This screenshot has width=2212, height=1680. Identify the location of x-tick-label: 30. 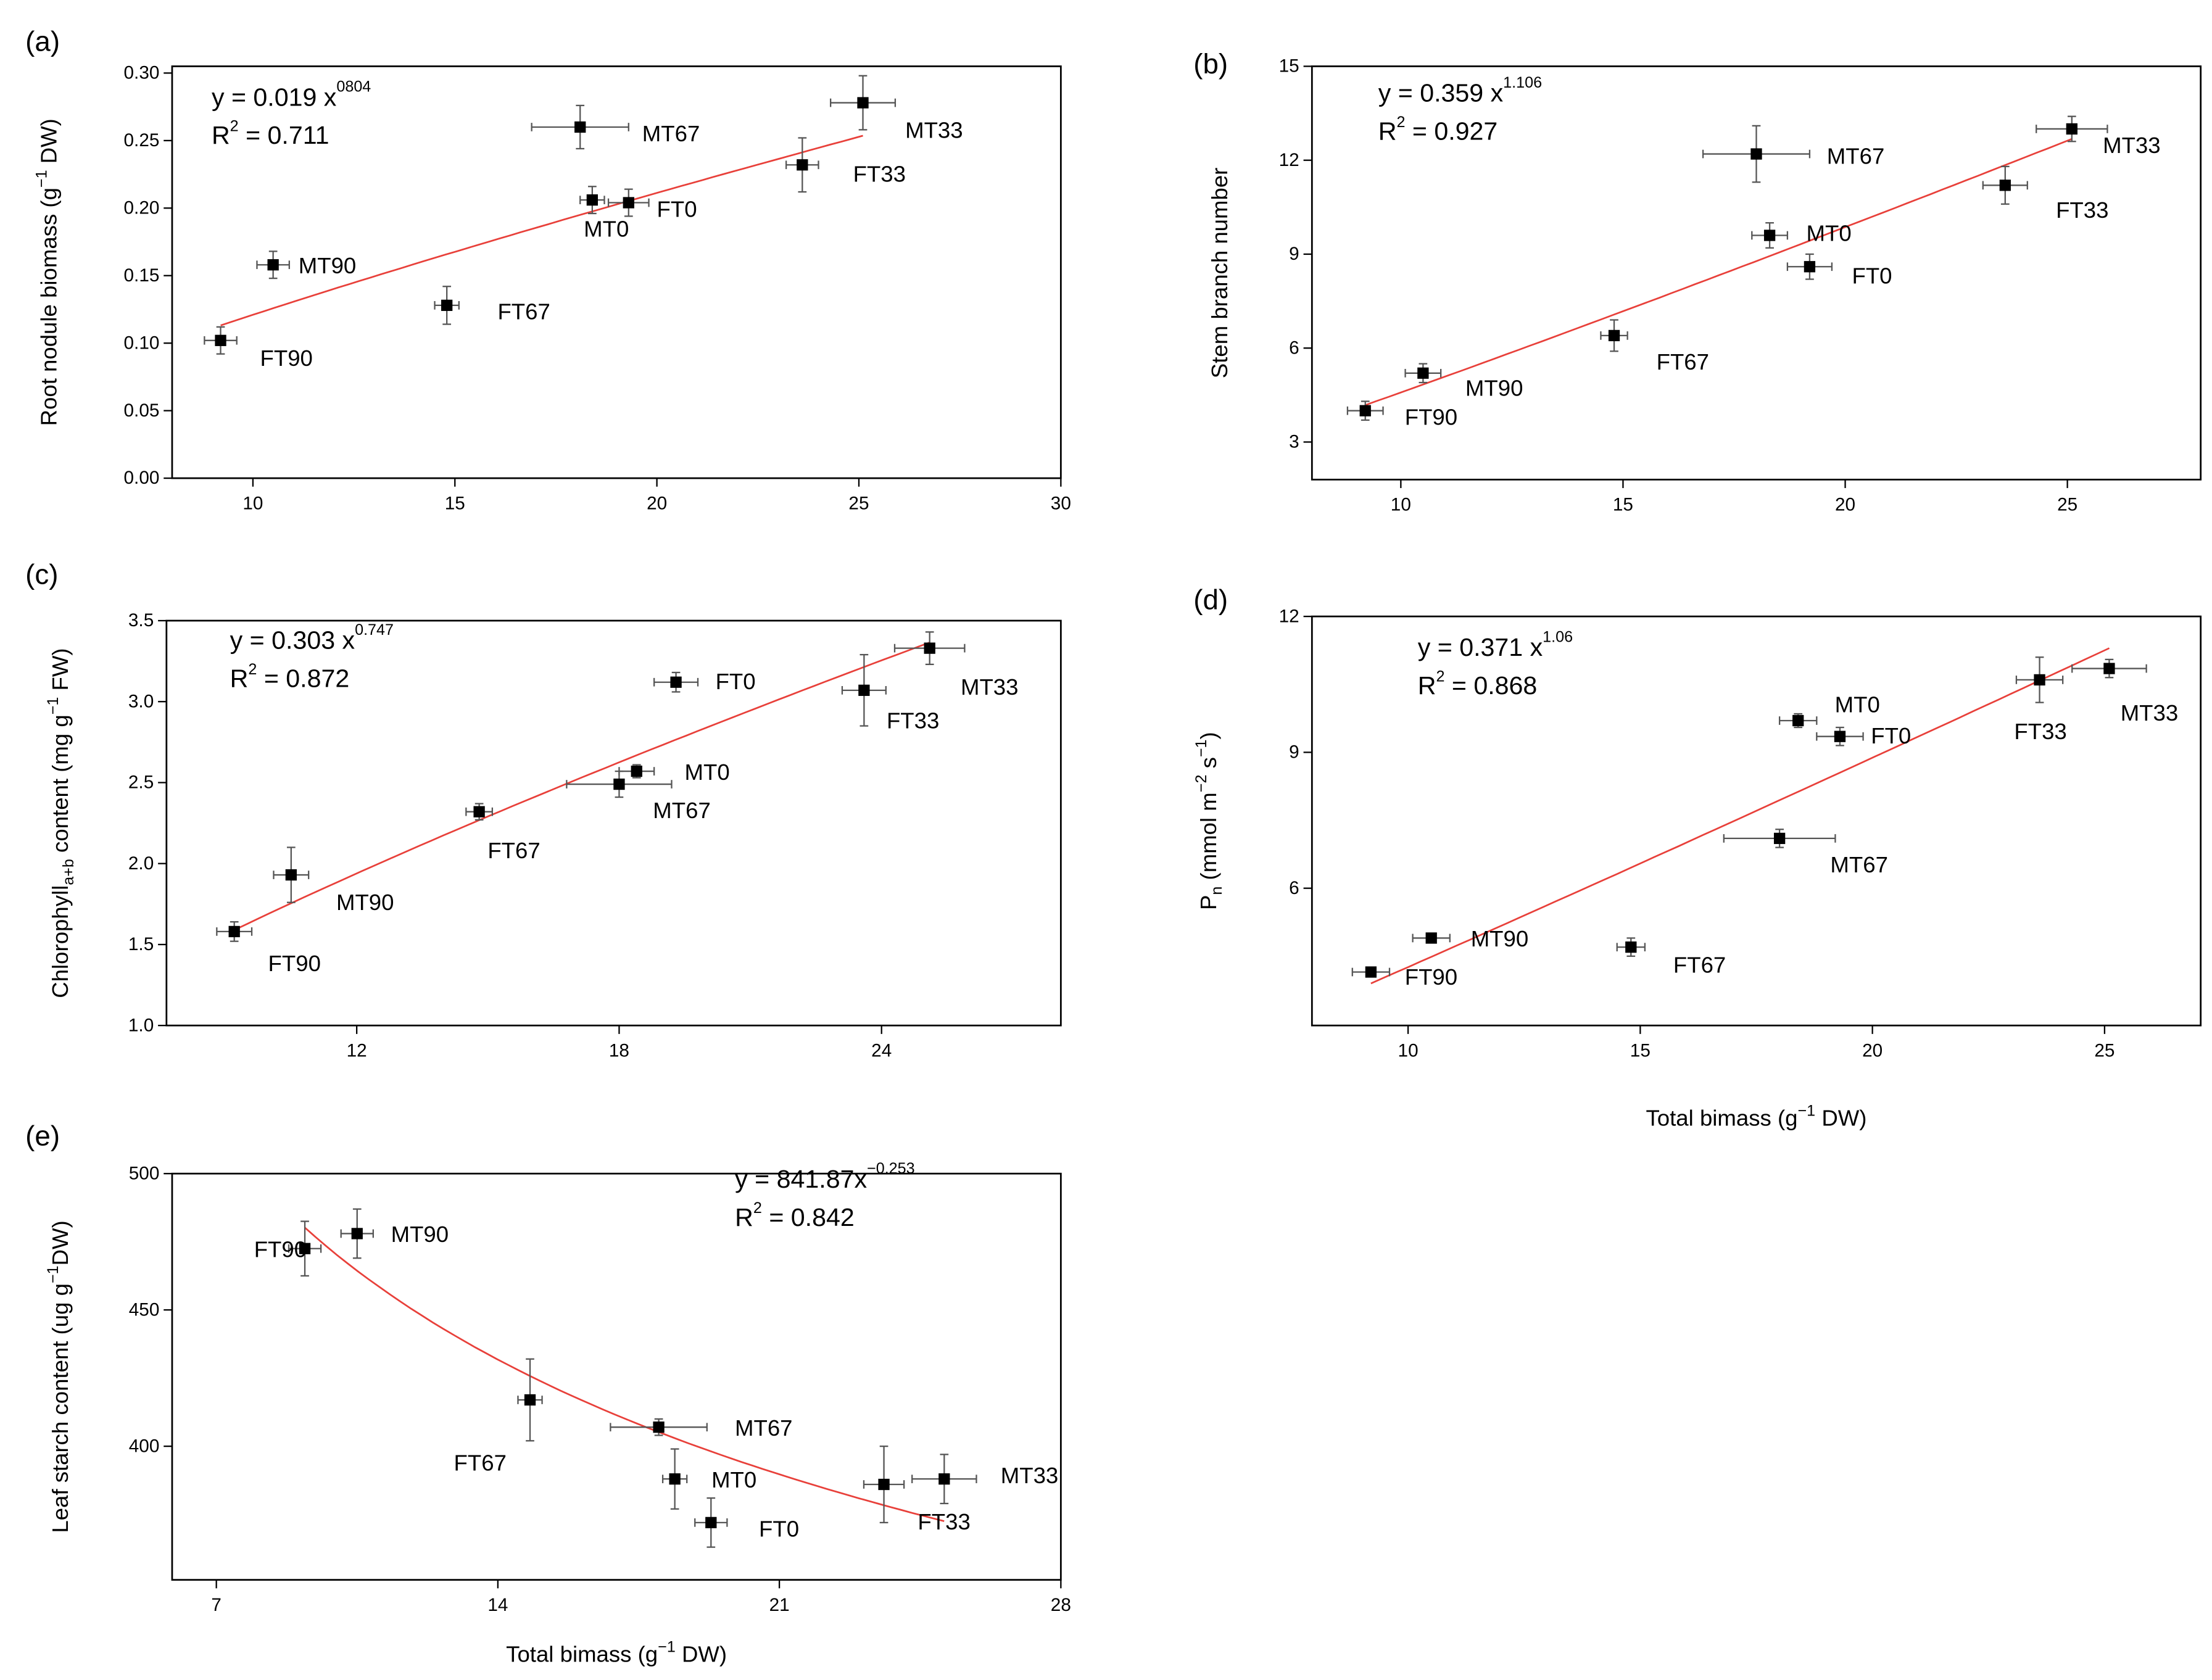
(1061, 503).